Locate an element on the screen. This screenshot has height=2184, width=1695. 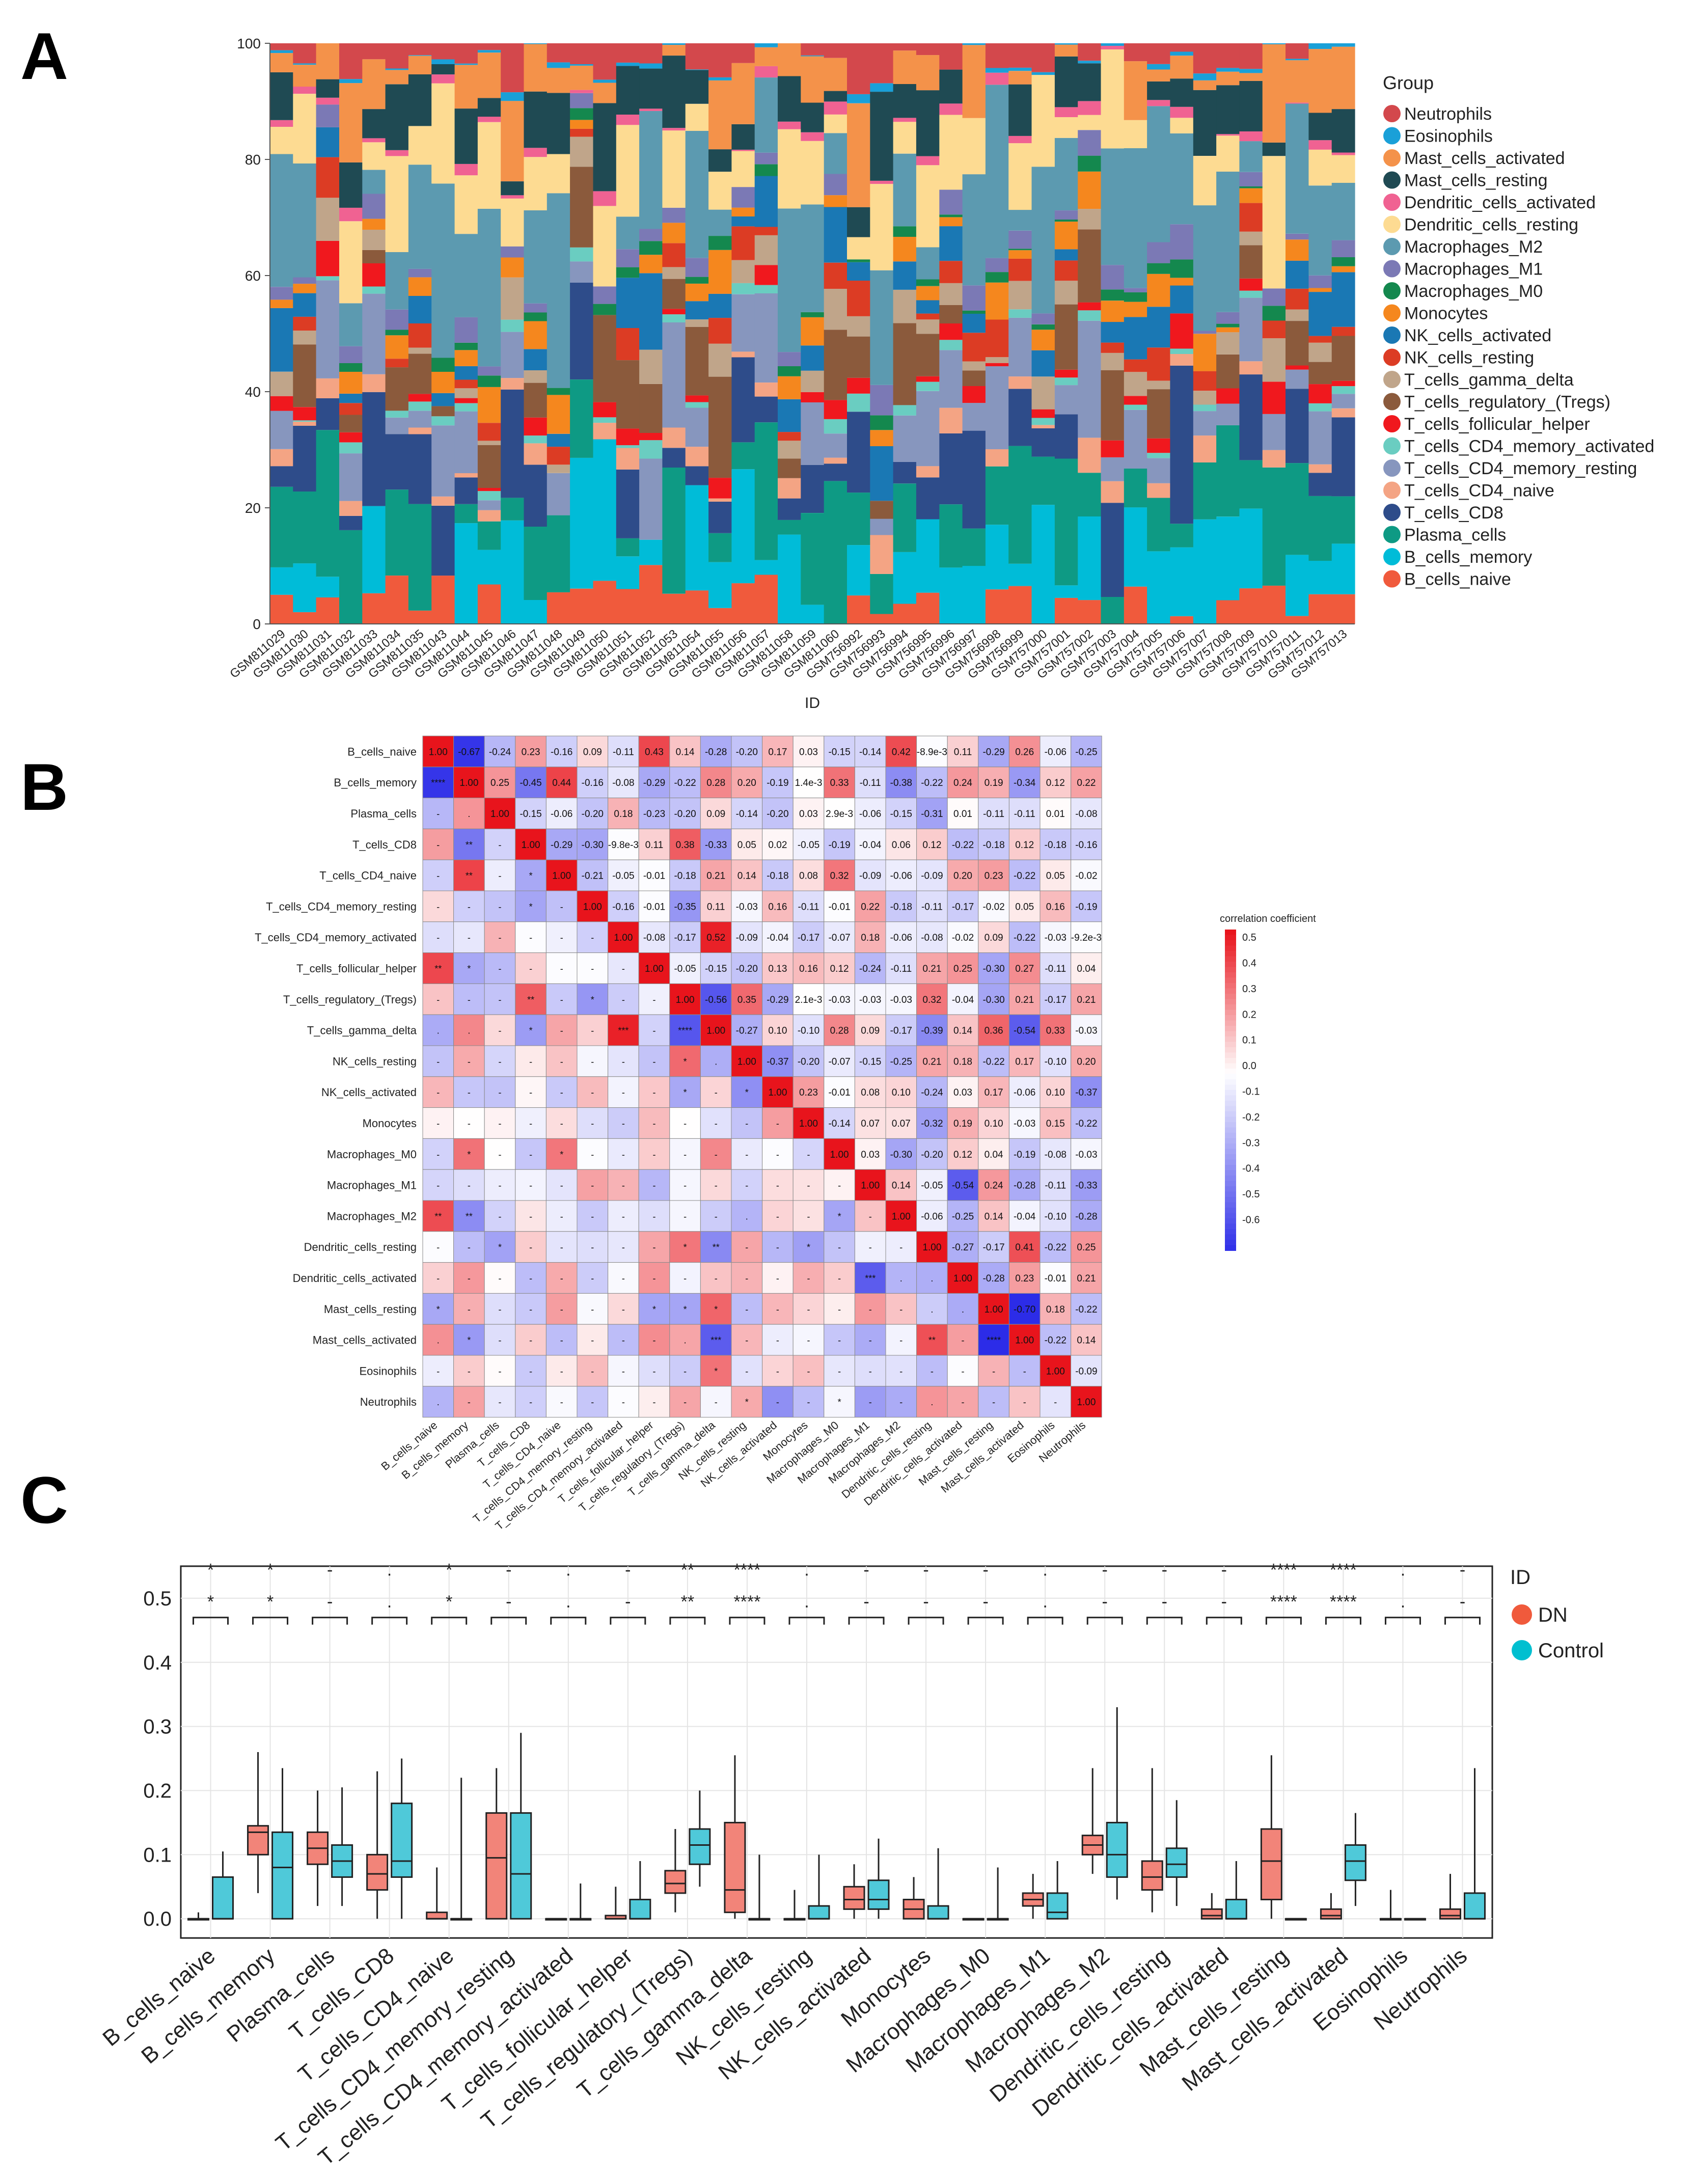
cell-value: -0.24 is located at coordinates (932, 1092).